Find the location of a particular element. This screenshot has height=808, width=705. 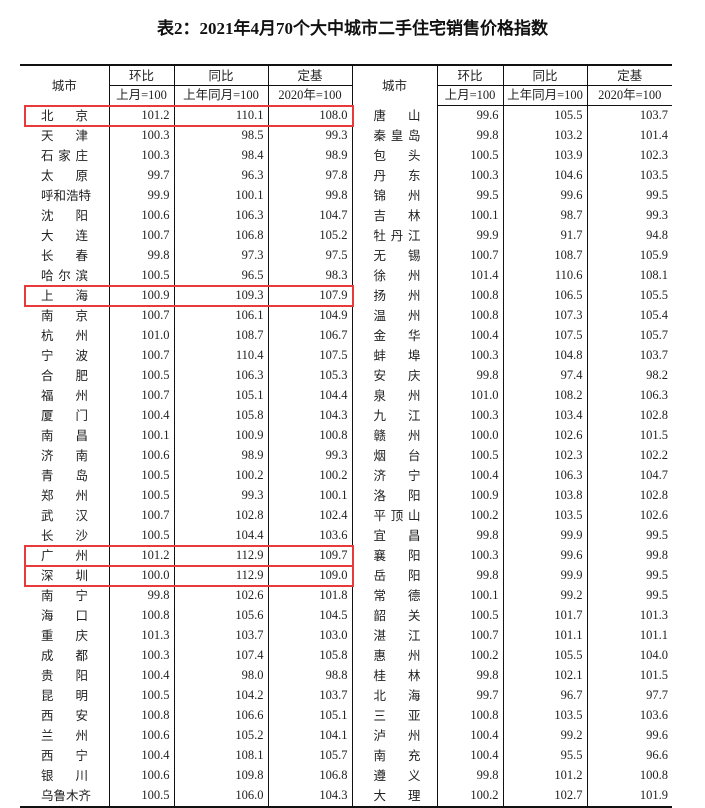

yoy-cell: 99.2 is located at coordinates (544, 595).